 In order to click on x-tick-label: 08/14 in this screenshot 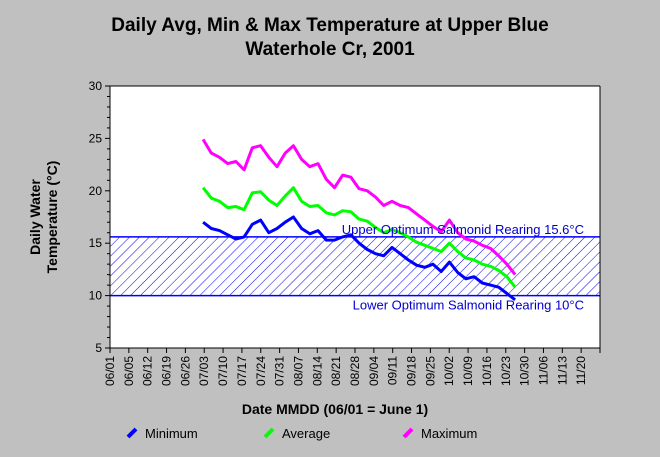, I will do `click(317, 371)`.